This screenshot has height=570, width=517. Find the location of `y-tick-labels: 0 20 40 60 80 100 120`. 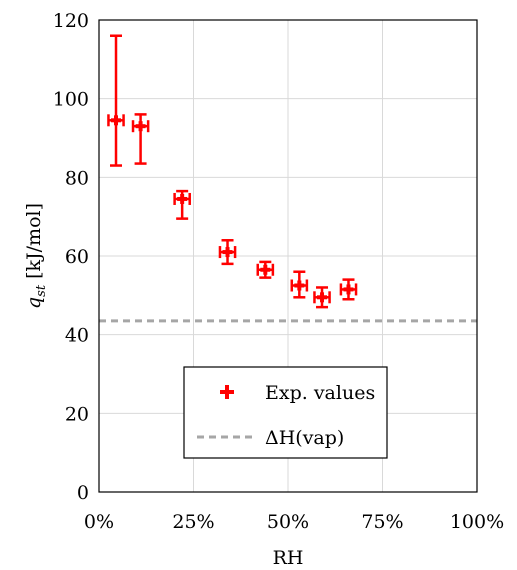

y-tick-labels: 0 20 40 60 80 100 120 is located at coordinates (71, 257).